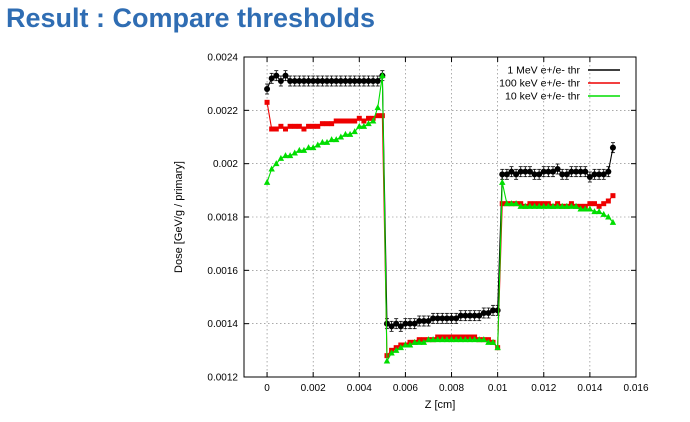 This screenshot has height=422, width=690. What do you see at coordinates (543, 388) in the screenshot?
I see `x-tick-label: 0.012` at bounding box center [543, 388].